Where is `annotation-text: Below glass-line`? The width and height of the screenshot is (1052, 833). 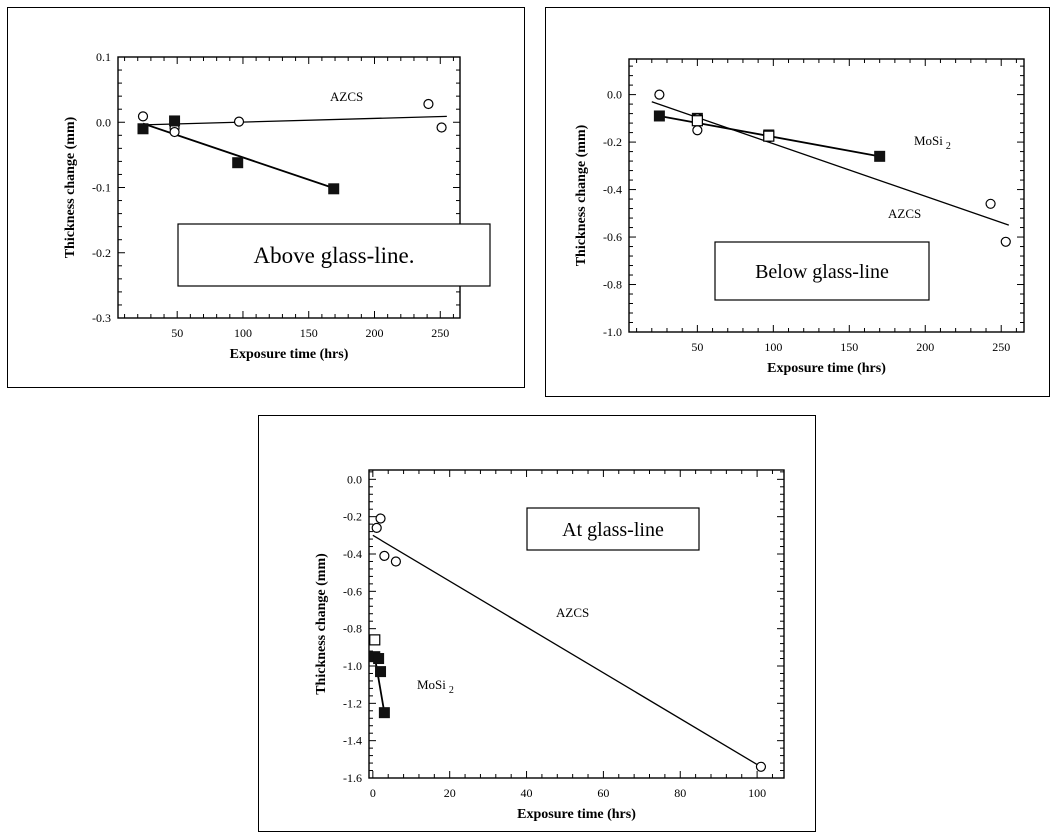
annotation-text: Below glass-line is located at coordinates (822, 272).